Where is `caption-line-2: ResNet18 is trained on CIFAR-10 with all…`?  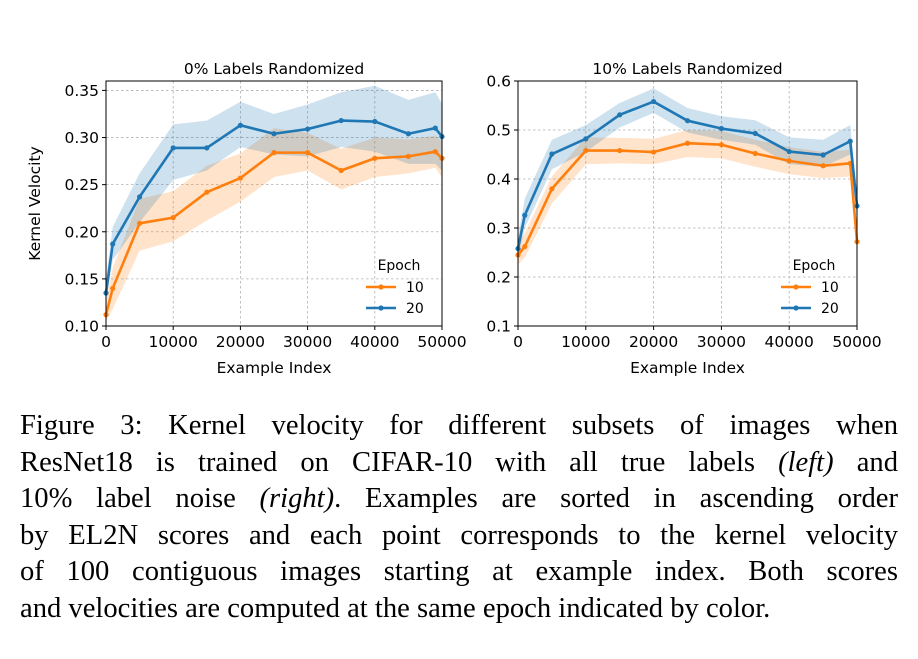
caption-line-2: ResNet18 is trained on CIFAR-10 with all… is located at coordinates (459, 462).